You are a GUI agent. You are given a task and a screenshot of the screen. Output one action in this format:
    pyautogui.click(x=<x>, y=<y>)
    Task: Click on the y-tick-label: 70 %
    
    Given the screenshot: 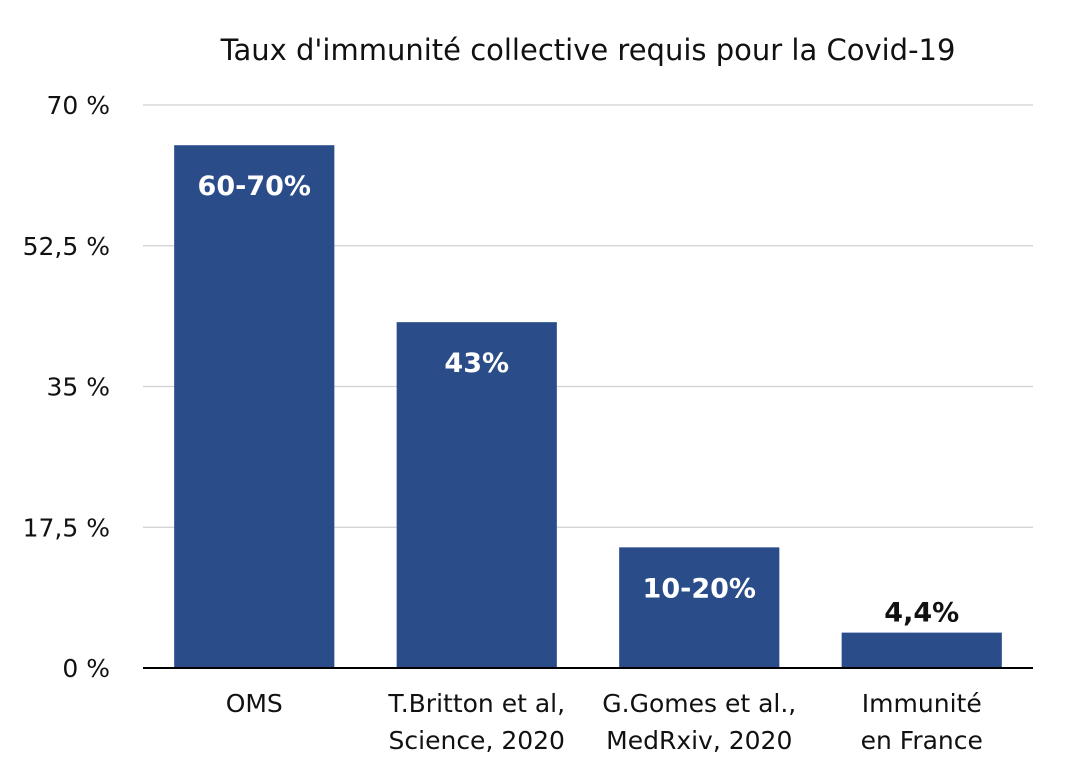 What is the action you would take?
    pyautogui.click(x=78, y=105)
    